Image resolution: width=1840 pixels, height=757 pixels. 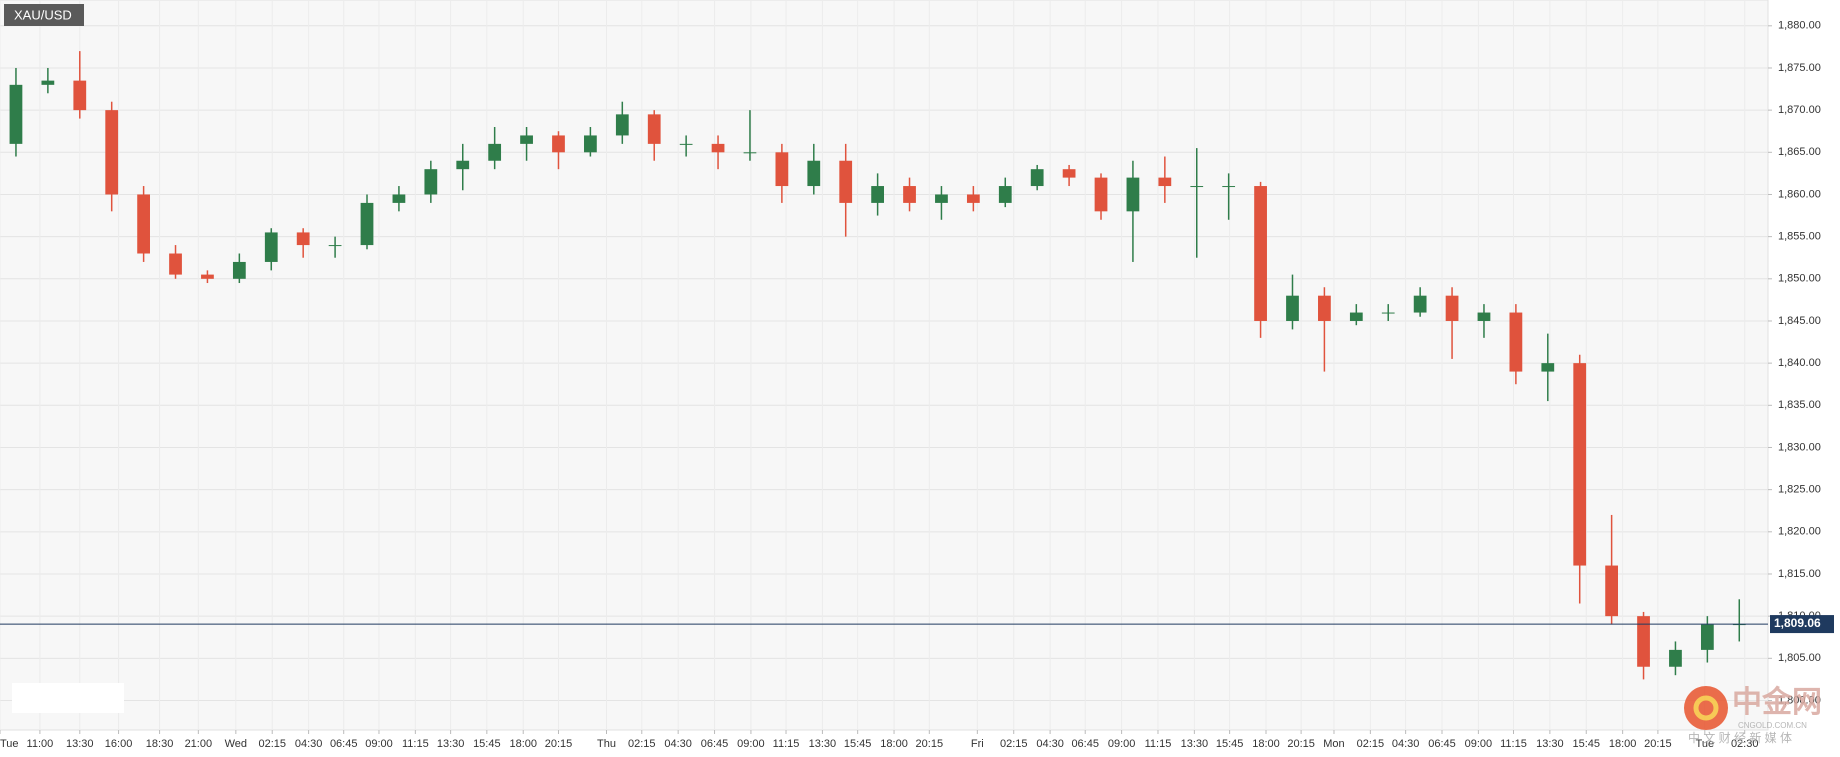 I want to click on x-tick-label: Fri, so click(x=977, y=744).